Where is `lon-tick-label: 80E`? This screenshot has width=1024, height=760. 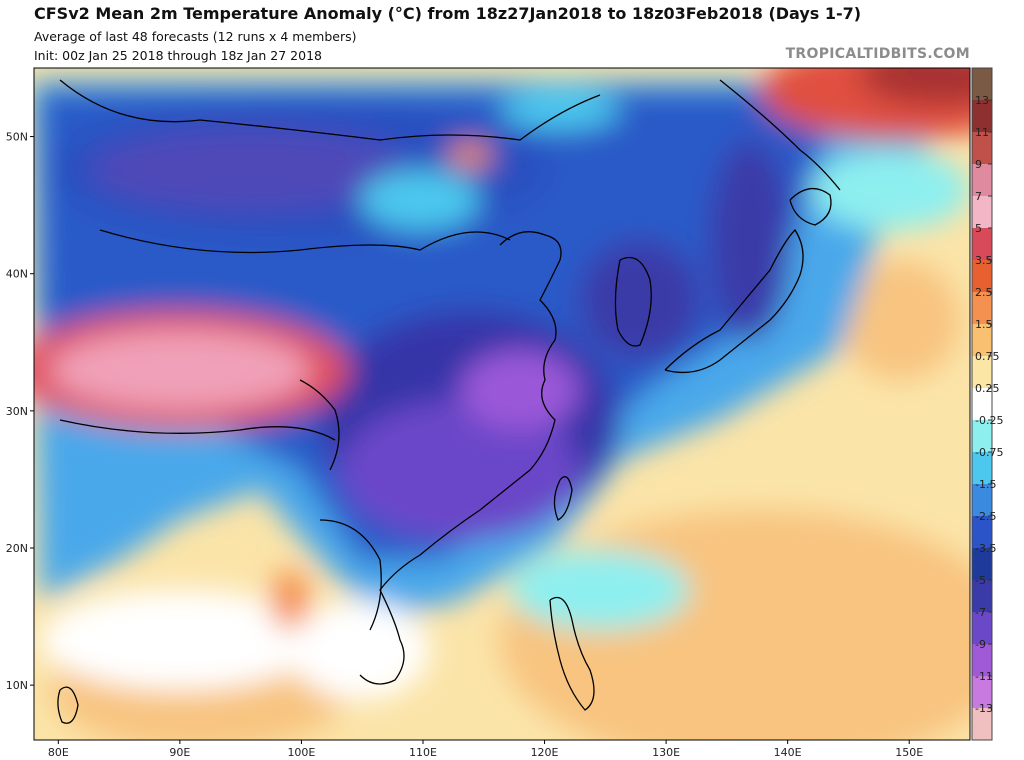
lon-tick-label: 80E is located at coordinates (58, 752).